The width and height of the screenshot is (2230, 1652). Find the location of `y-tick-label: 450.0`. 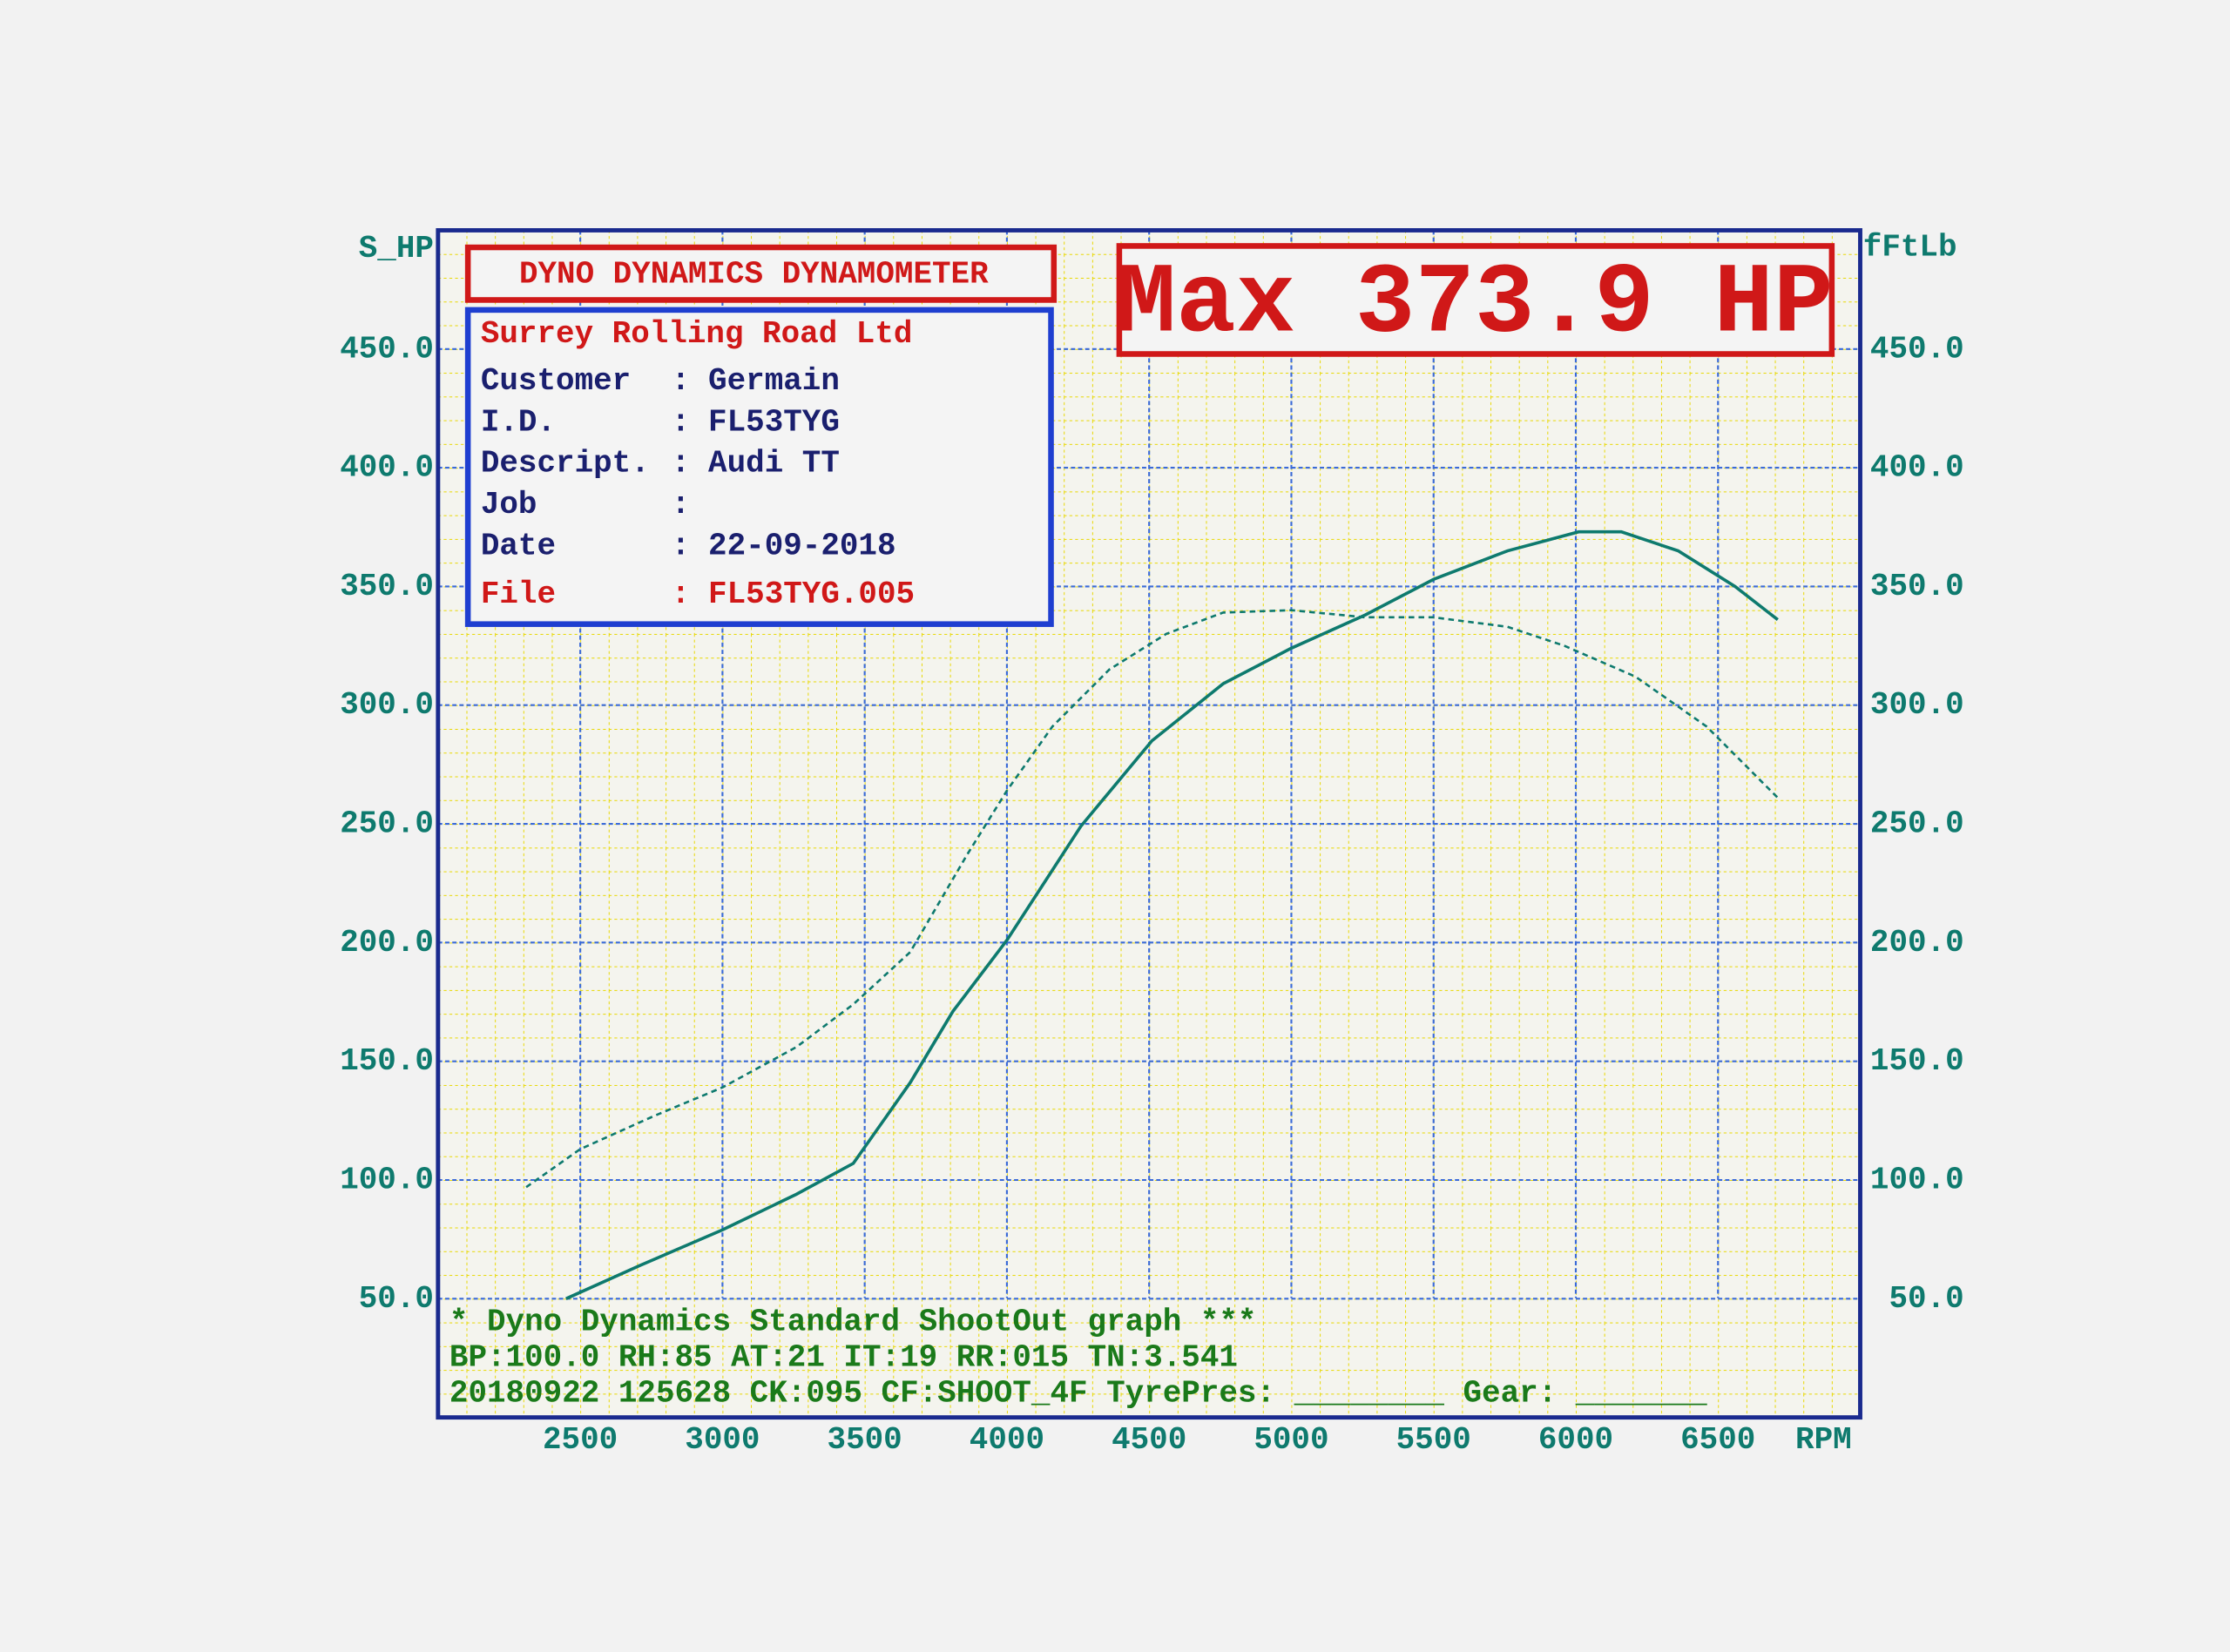

y-tick-label: 450.0 is located at coordinates (387, 349).